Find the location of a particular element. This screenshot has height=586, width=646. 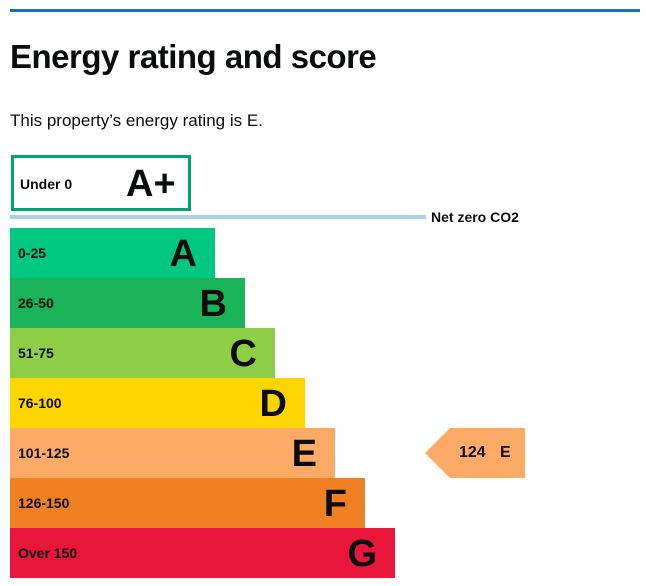

band-a: 0-25 A is located at coordinates (112, 253).